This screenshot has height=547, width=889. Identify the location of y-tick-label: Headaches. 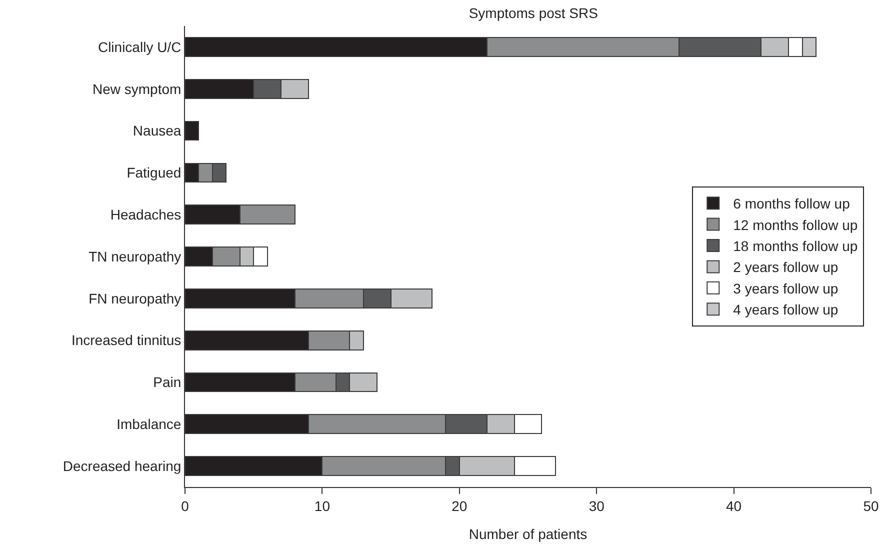
(146, 214).